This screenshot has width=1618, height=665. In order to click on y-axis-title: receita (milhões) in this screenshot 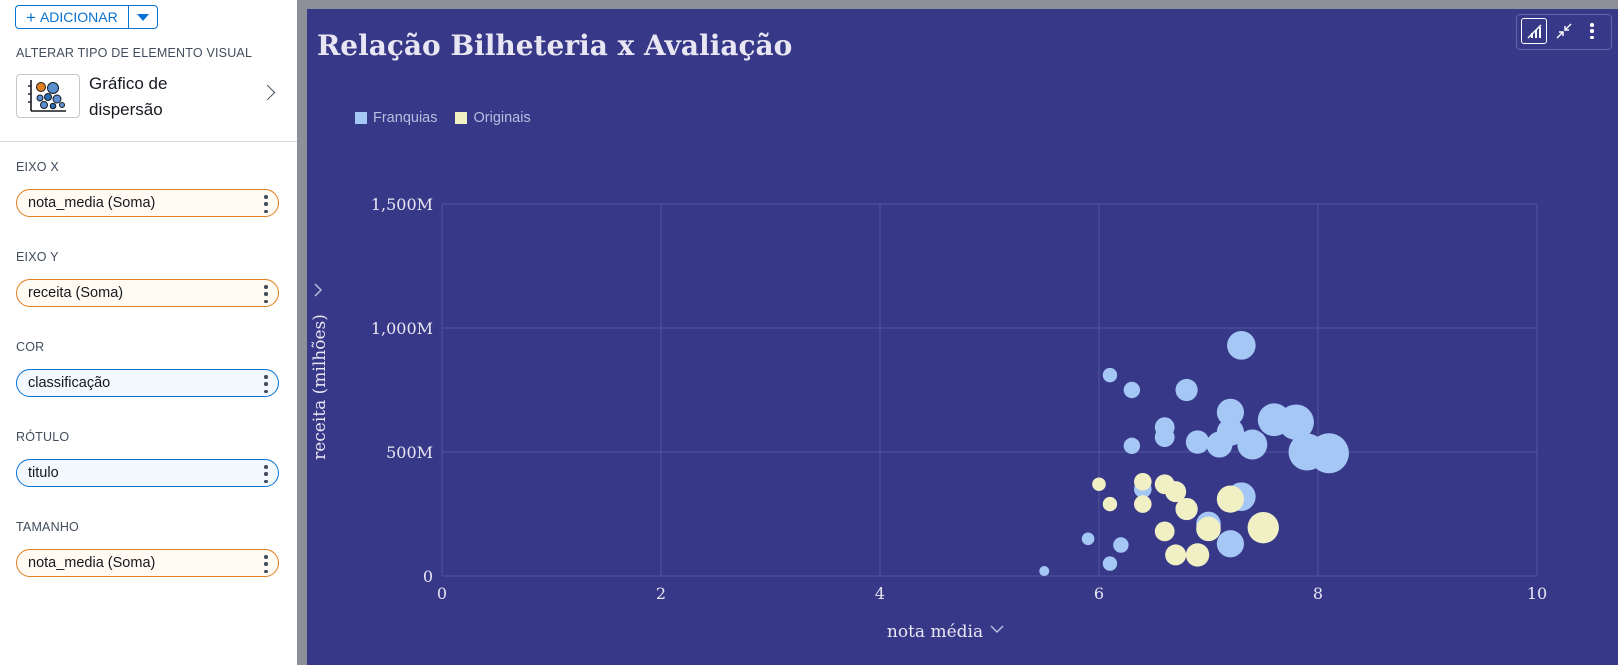, I will do `click(320, 387)`.